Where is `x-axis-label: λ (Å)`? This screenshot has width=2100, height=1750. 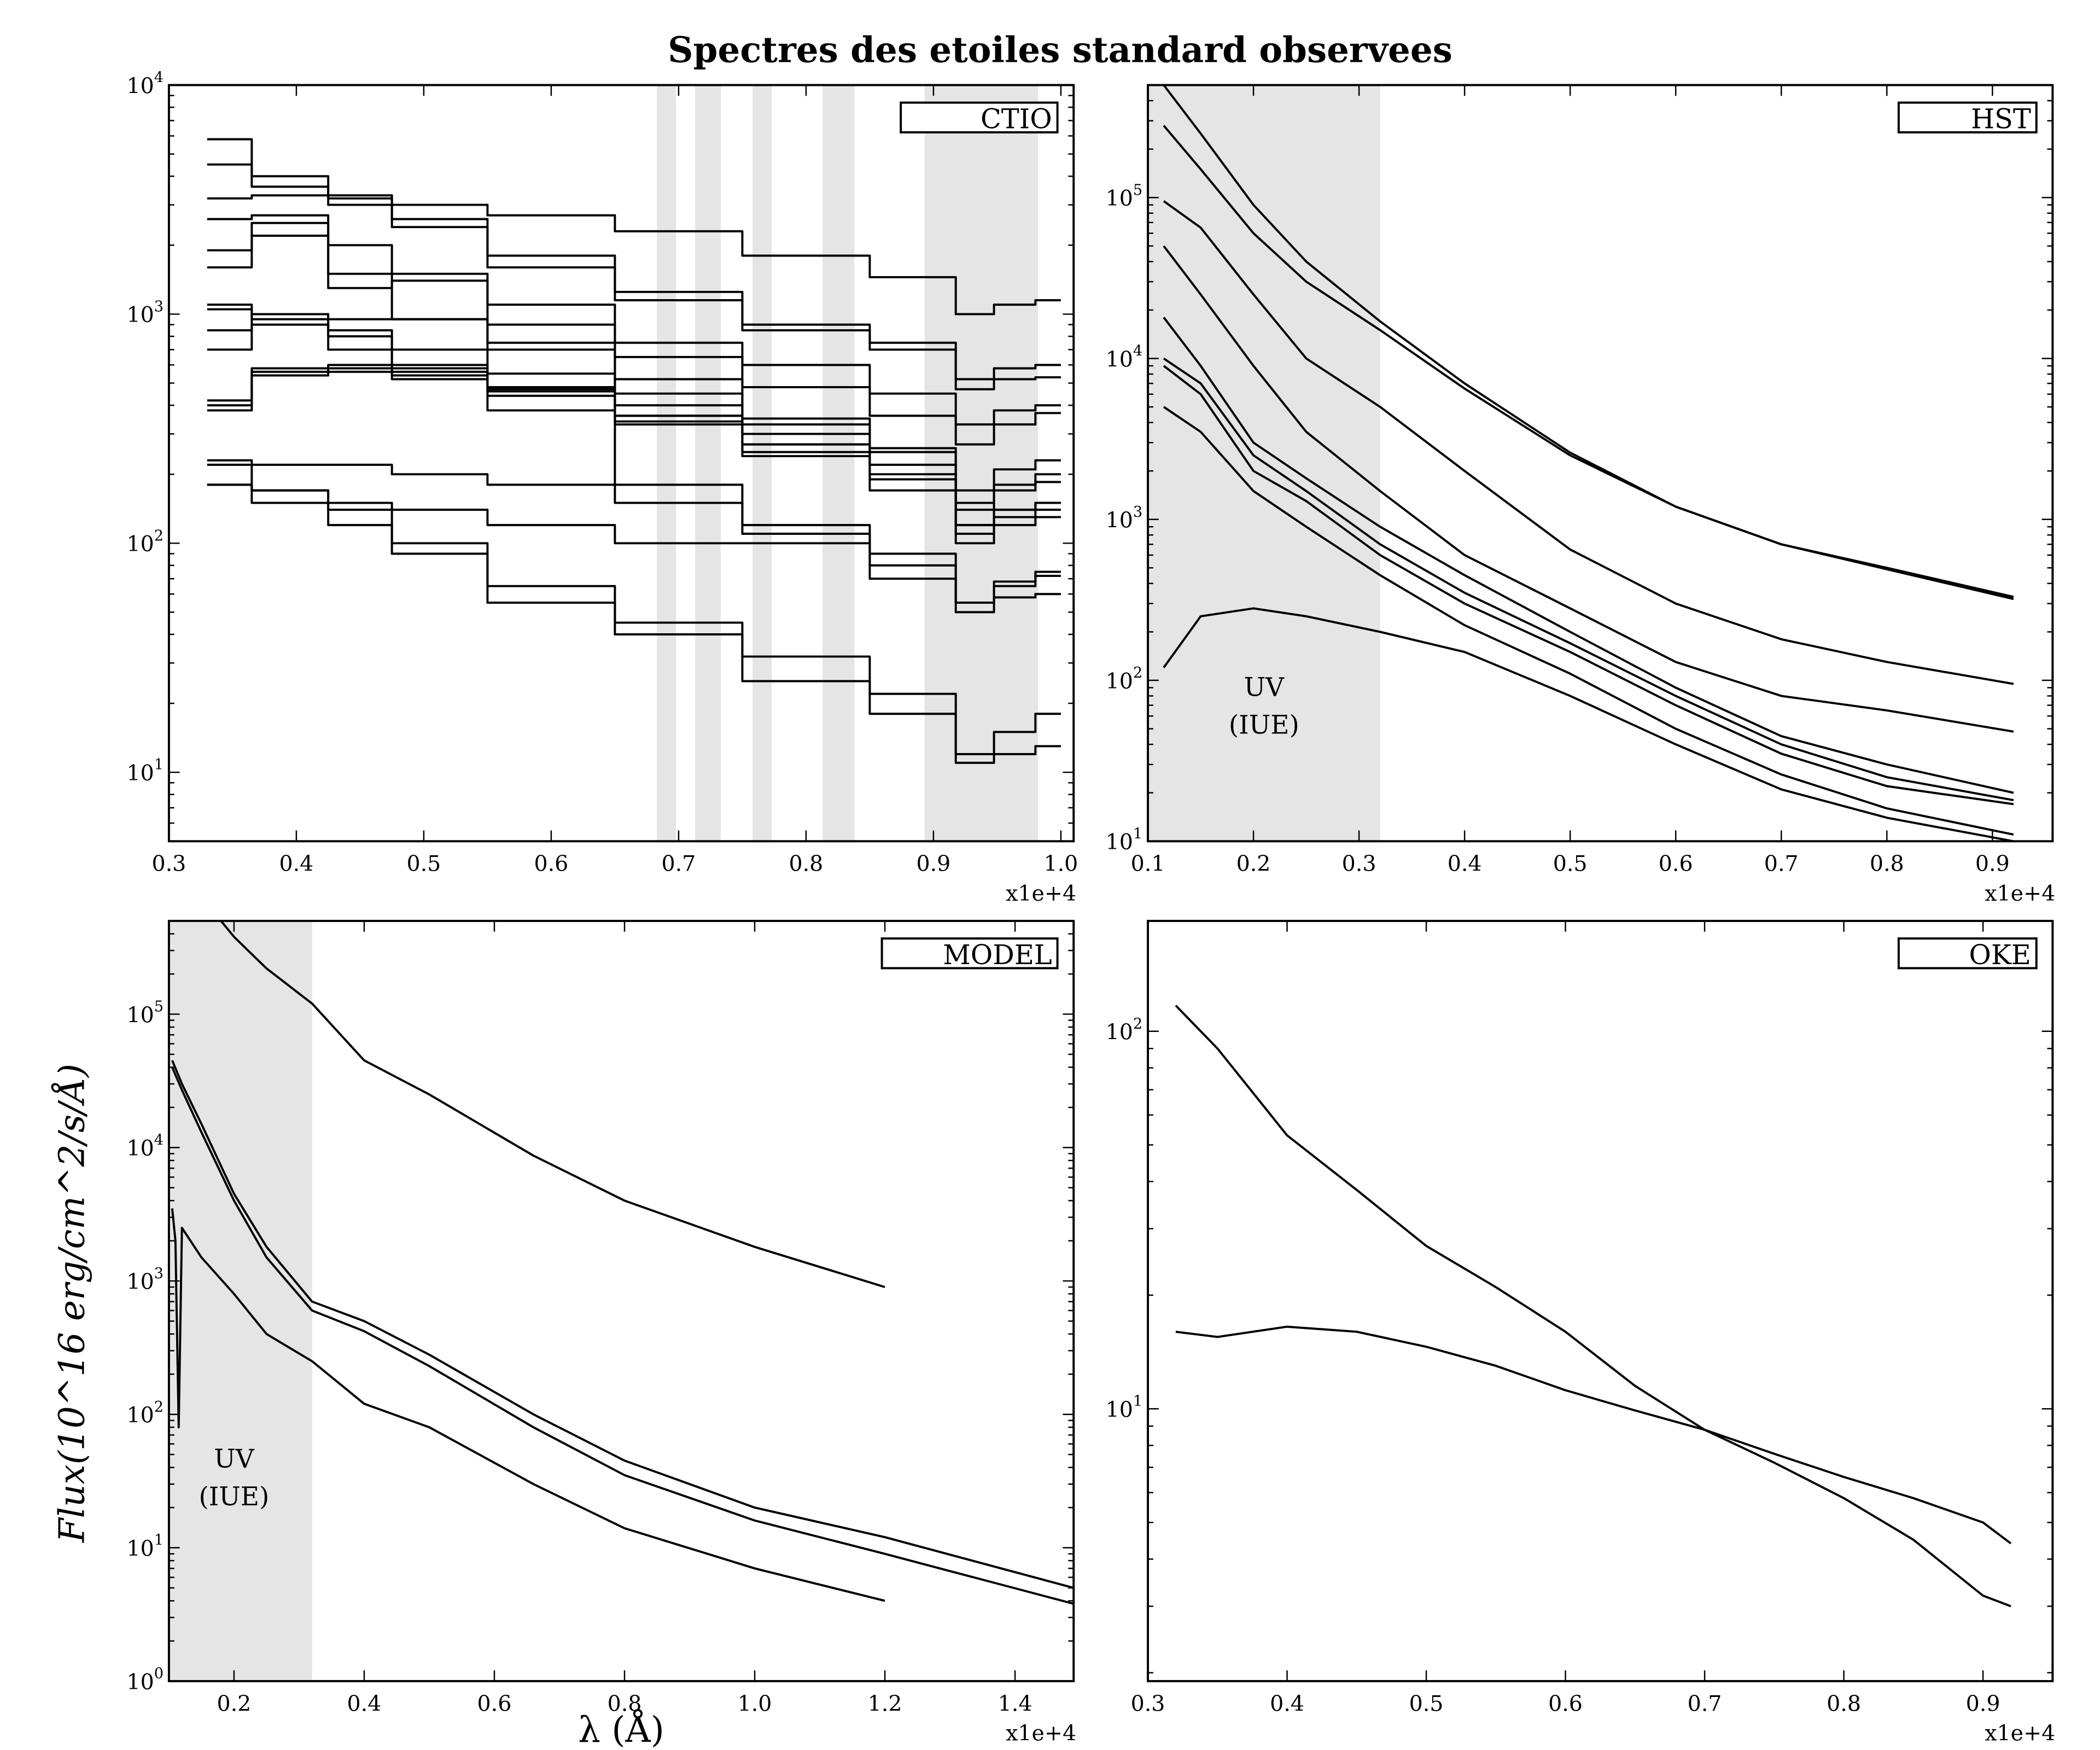
x-axis-label: λ (Å) is located at coordinates (621, 1730).